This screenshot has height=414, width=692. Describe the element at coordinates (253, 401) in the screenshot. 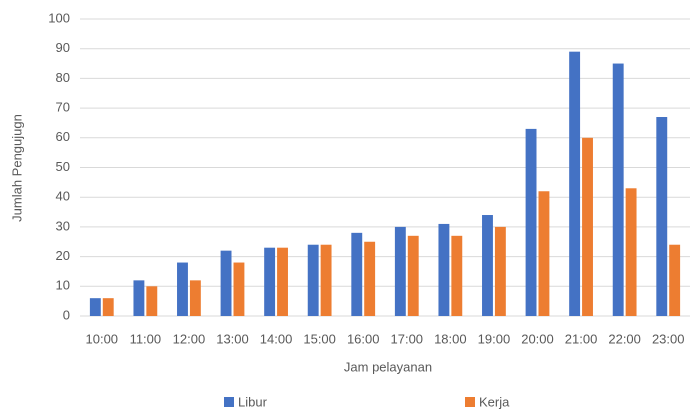

I see `legend-label: Libur` at that location.